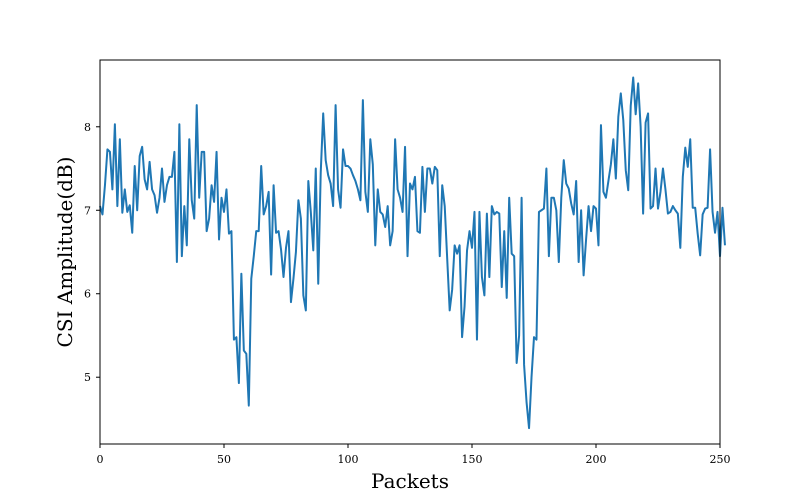 This screenshot has height=500, width=800. Describe the element at coordinates (348, 459) in the screenshot. I see `x-tick-label: 100` at that location.